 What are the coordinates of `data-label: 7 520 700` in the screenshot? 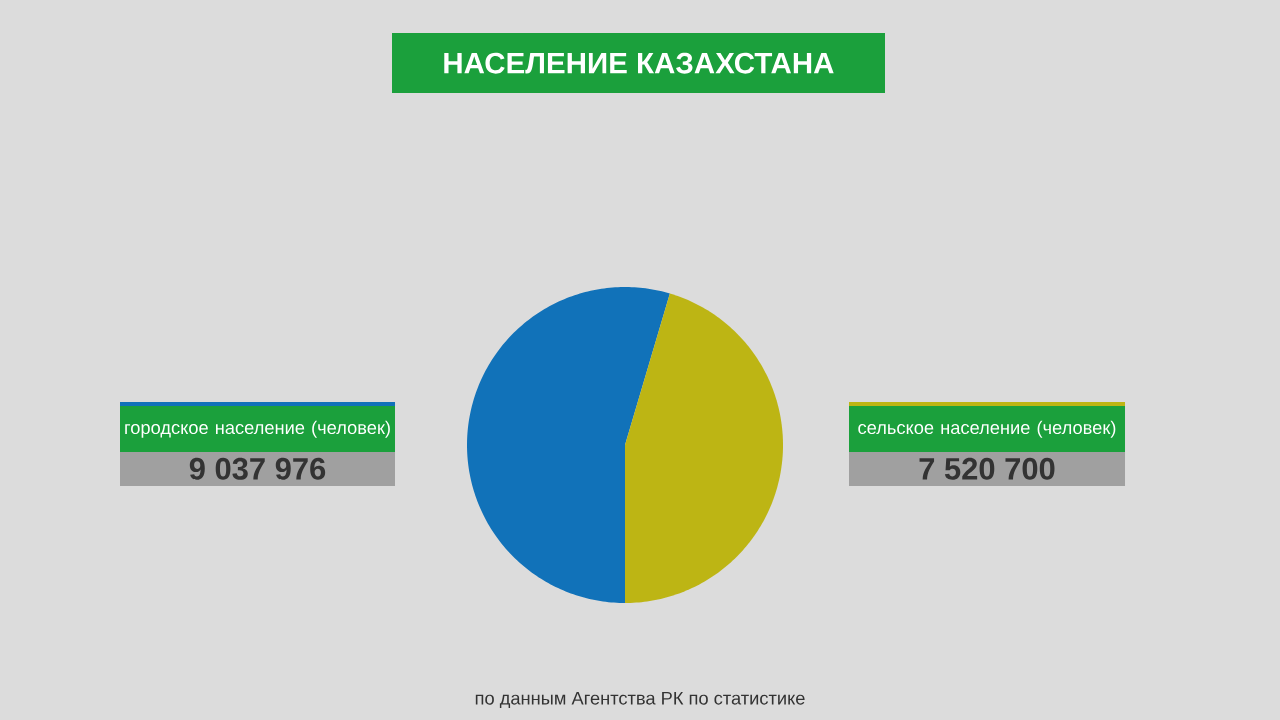 It's located at (987, 468).